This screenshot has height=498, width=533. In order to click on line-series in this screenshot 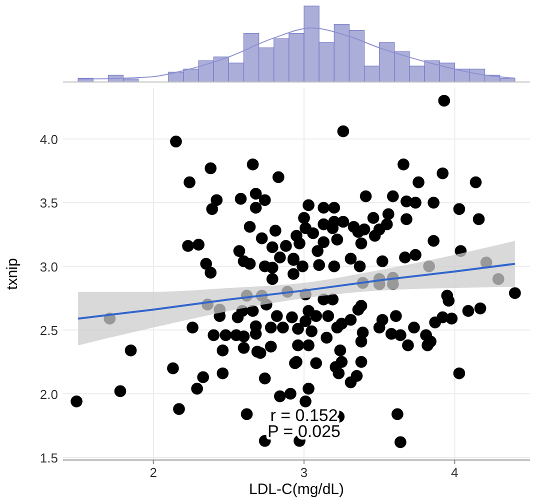, I will do `click(296, 291)`.